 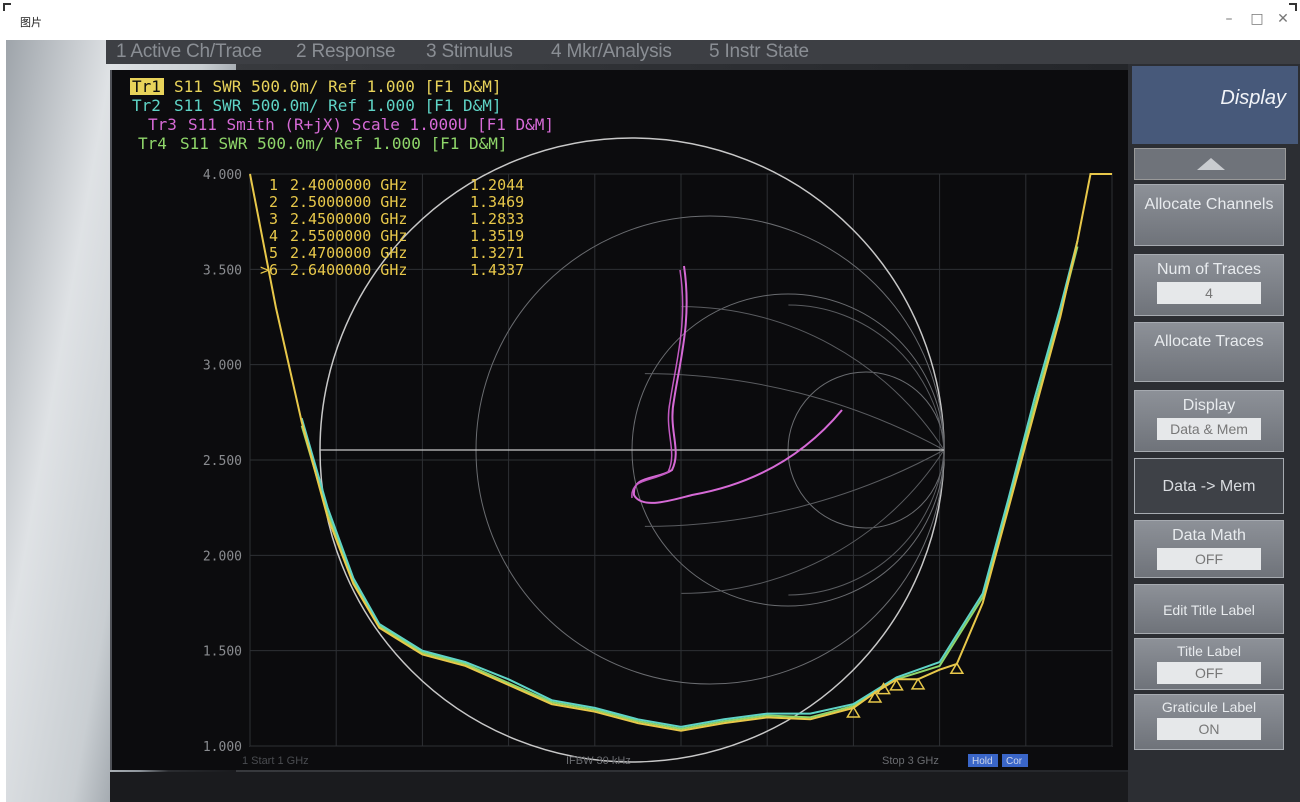 I want to click on maximize-button: □, so click(x=1257, y=19).